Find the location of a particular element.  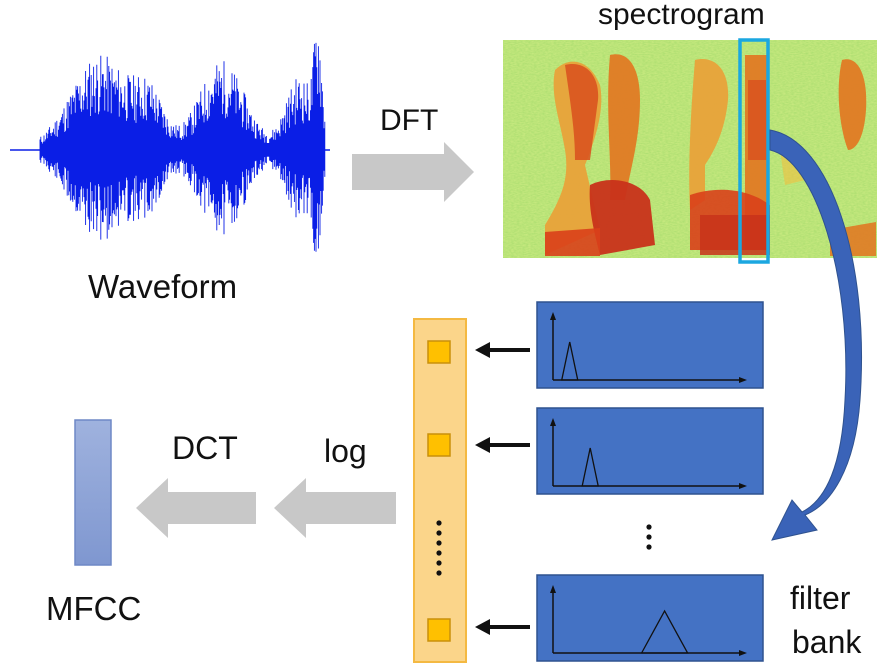

waveform-plot is located at coordinates (170, 147).